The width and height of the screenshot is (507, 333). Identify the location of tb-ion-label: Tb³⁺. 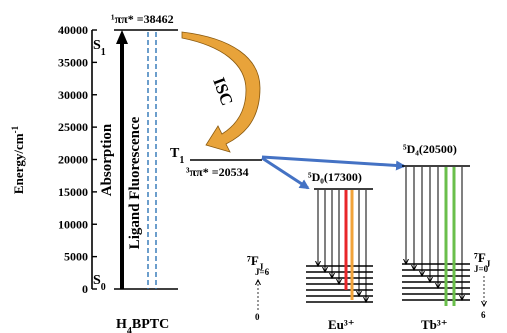
(434, 324).